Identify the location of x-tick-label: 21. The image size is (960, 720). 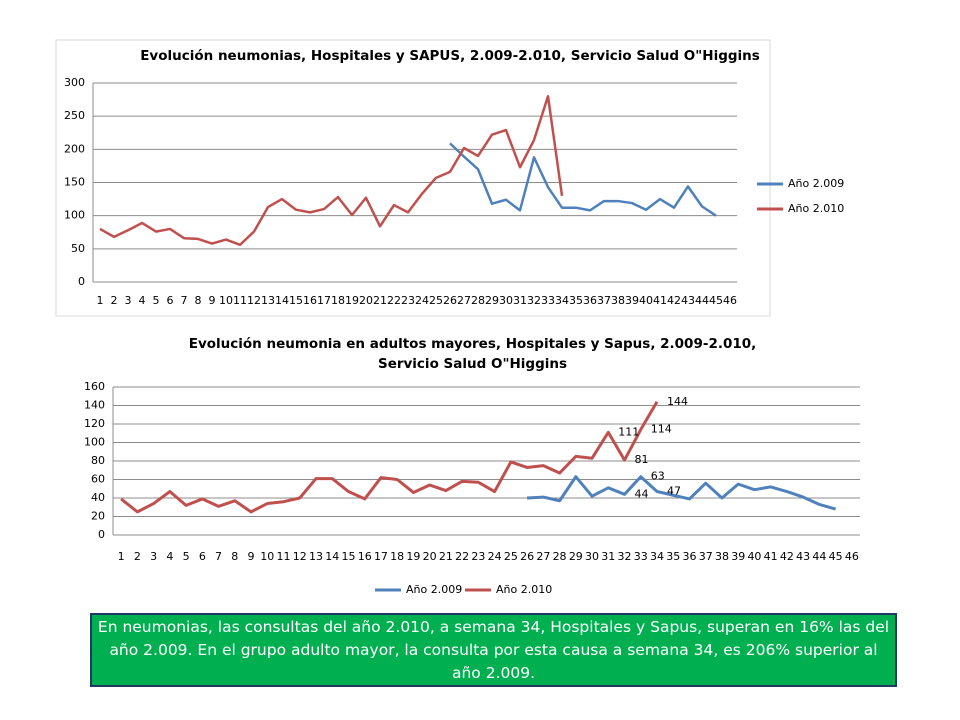
(446, 556).